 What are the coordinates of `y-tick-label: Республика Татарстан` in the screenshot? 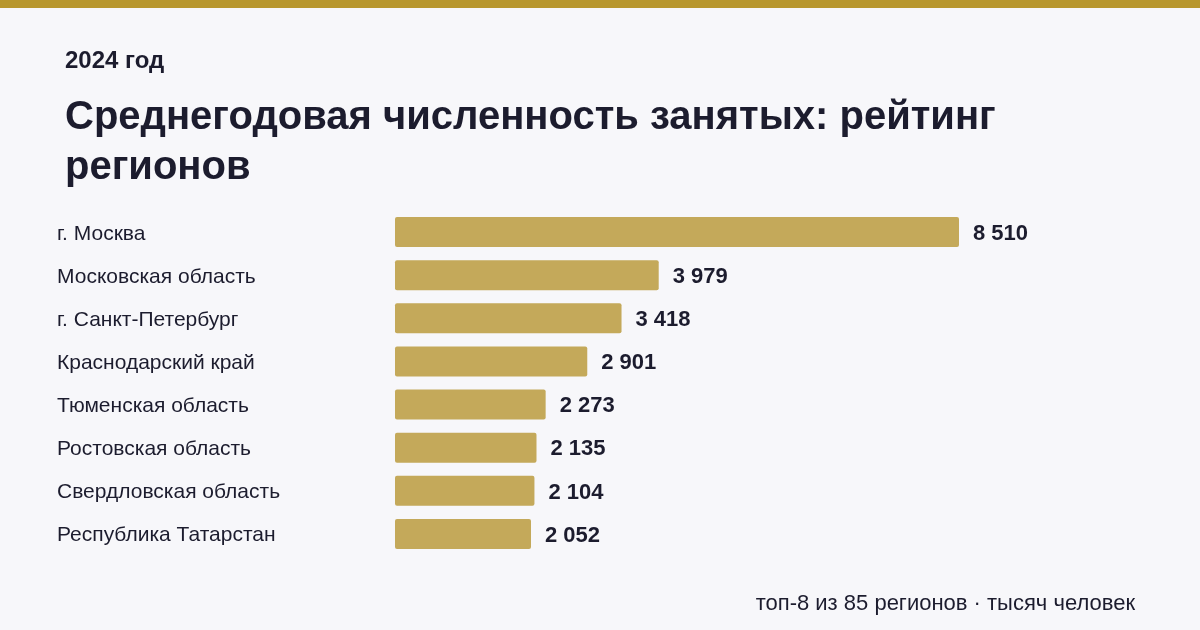 It's located at (166, 534).